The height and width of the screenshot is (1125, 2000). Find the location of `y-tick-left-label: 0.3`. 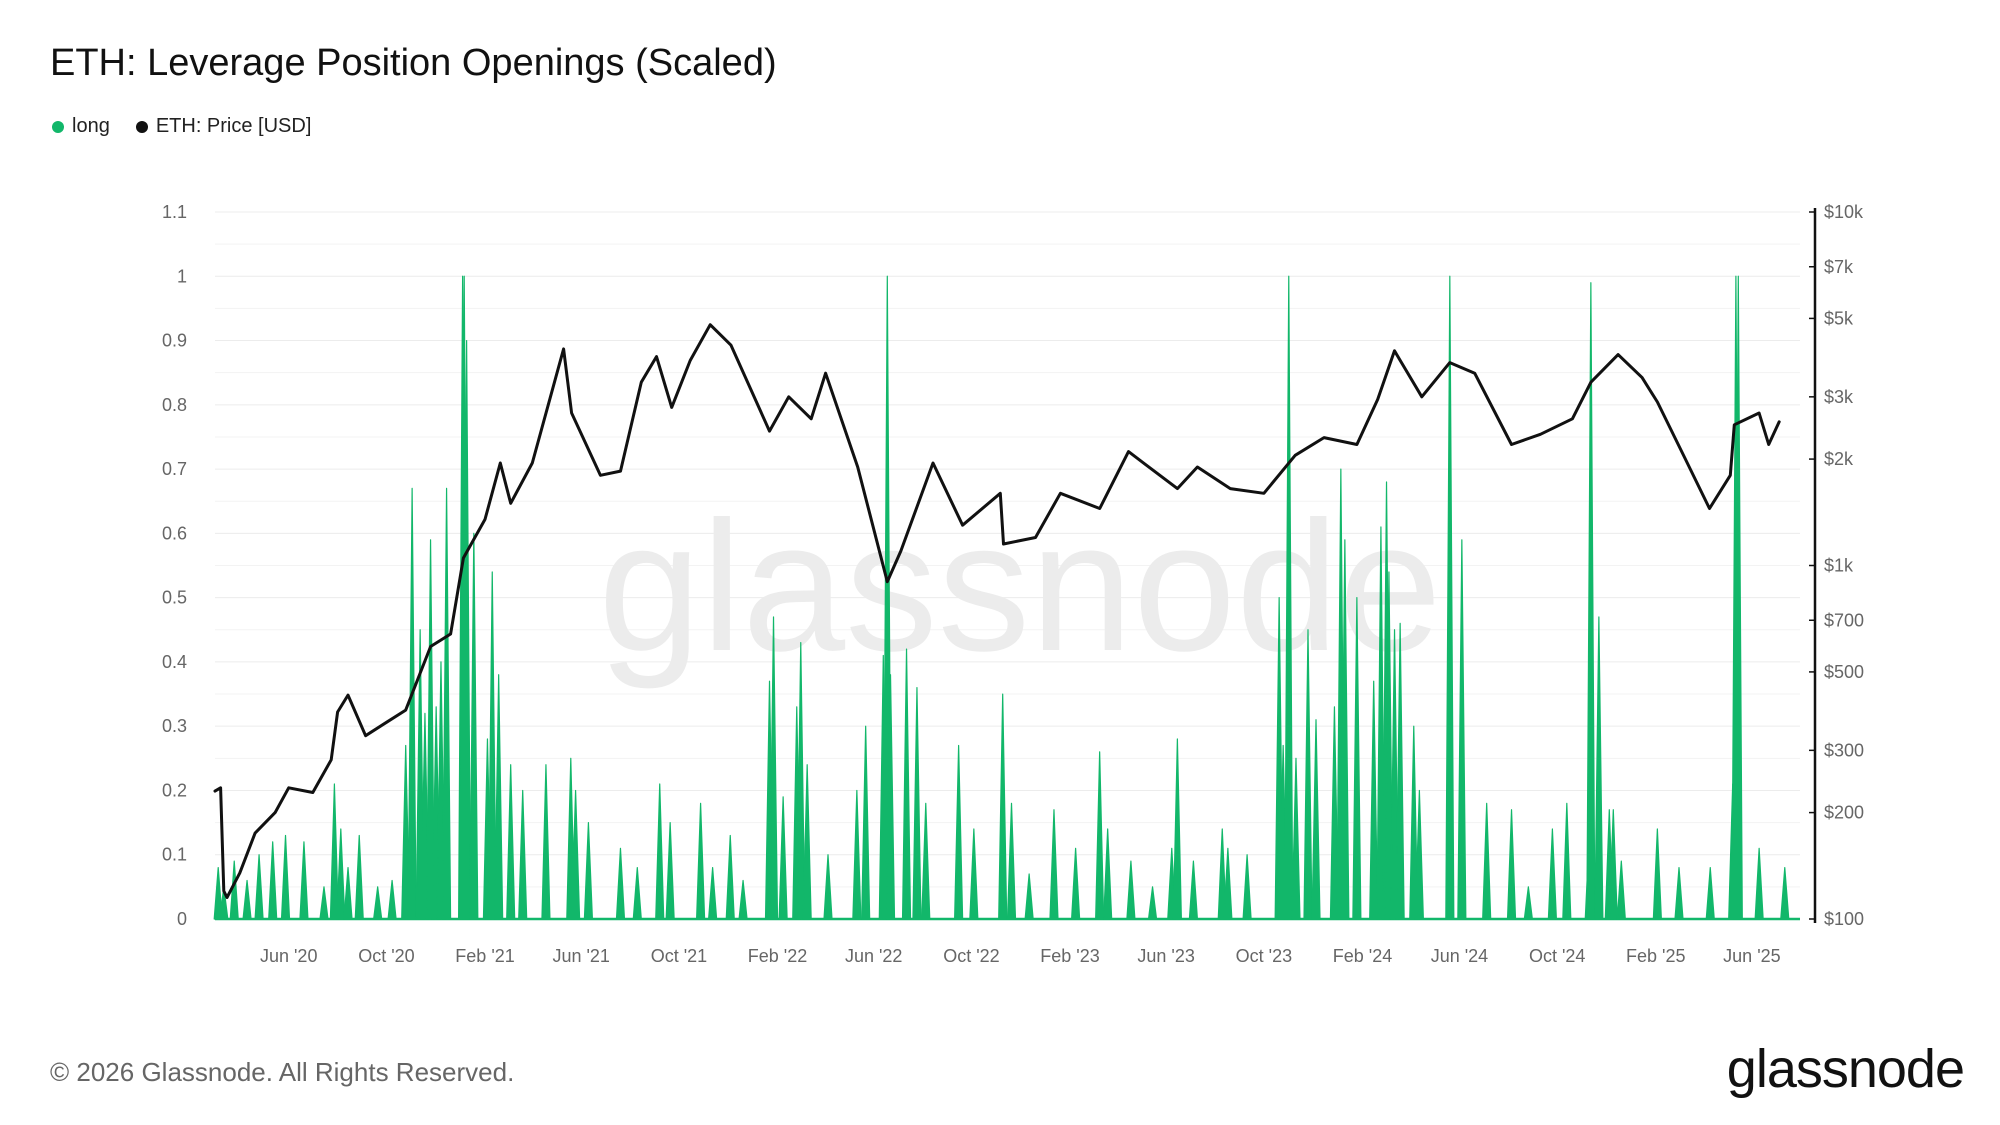

y-tick-left-label: 0.3 is located at coordinates (174, 726).